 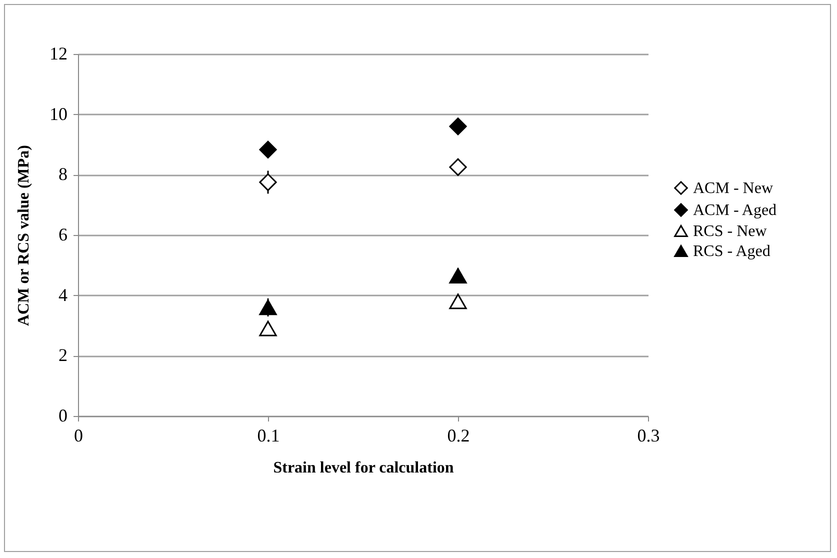 What do you see at coordinates (731, 251) in the screenshot?
I see `legend-label: RCS - Aged` at bounding box center [731, 251].